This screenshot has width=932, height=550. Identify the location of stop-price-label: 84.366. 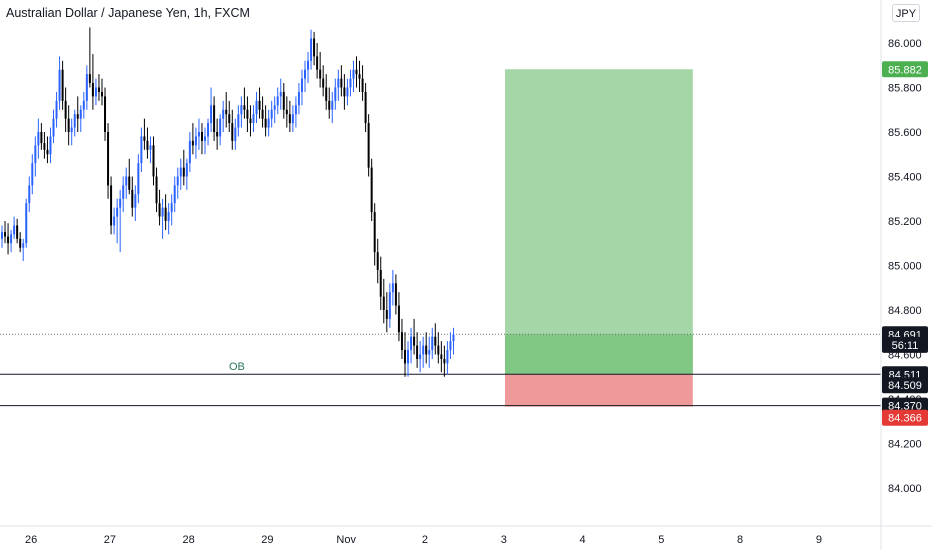
(905, 419).